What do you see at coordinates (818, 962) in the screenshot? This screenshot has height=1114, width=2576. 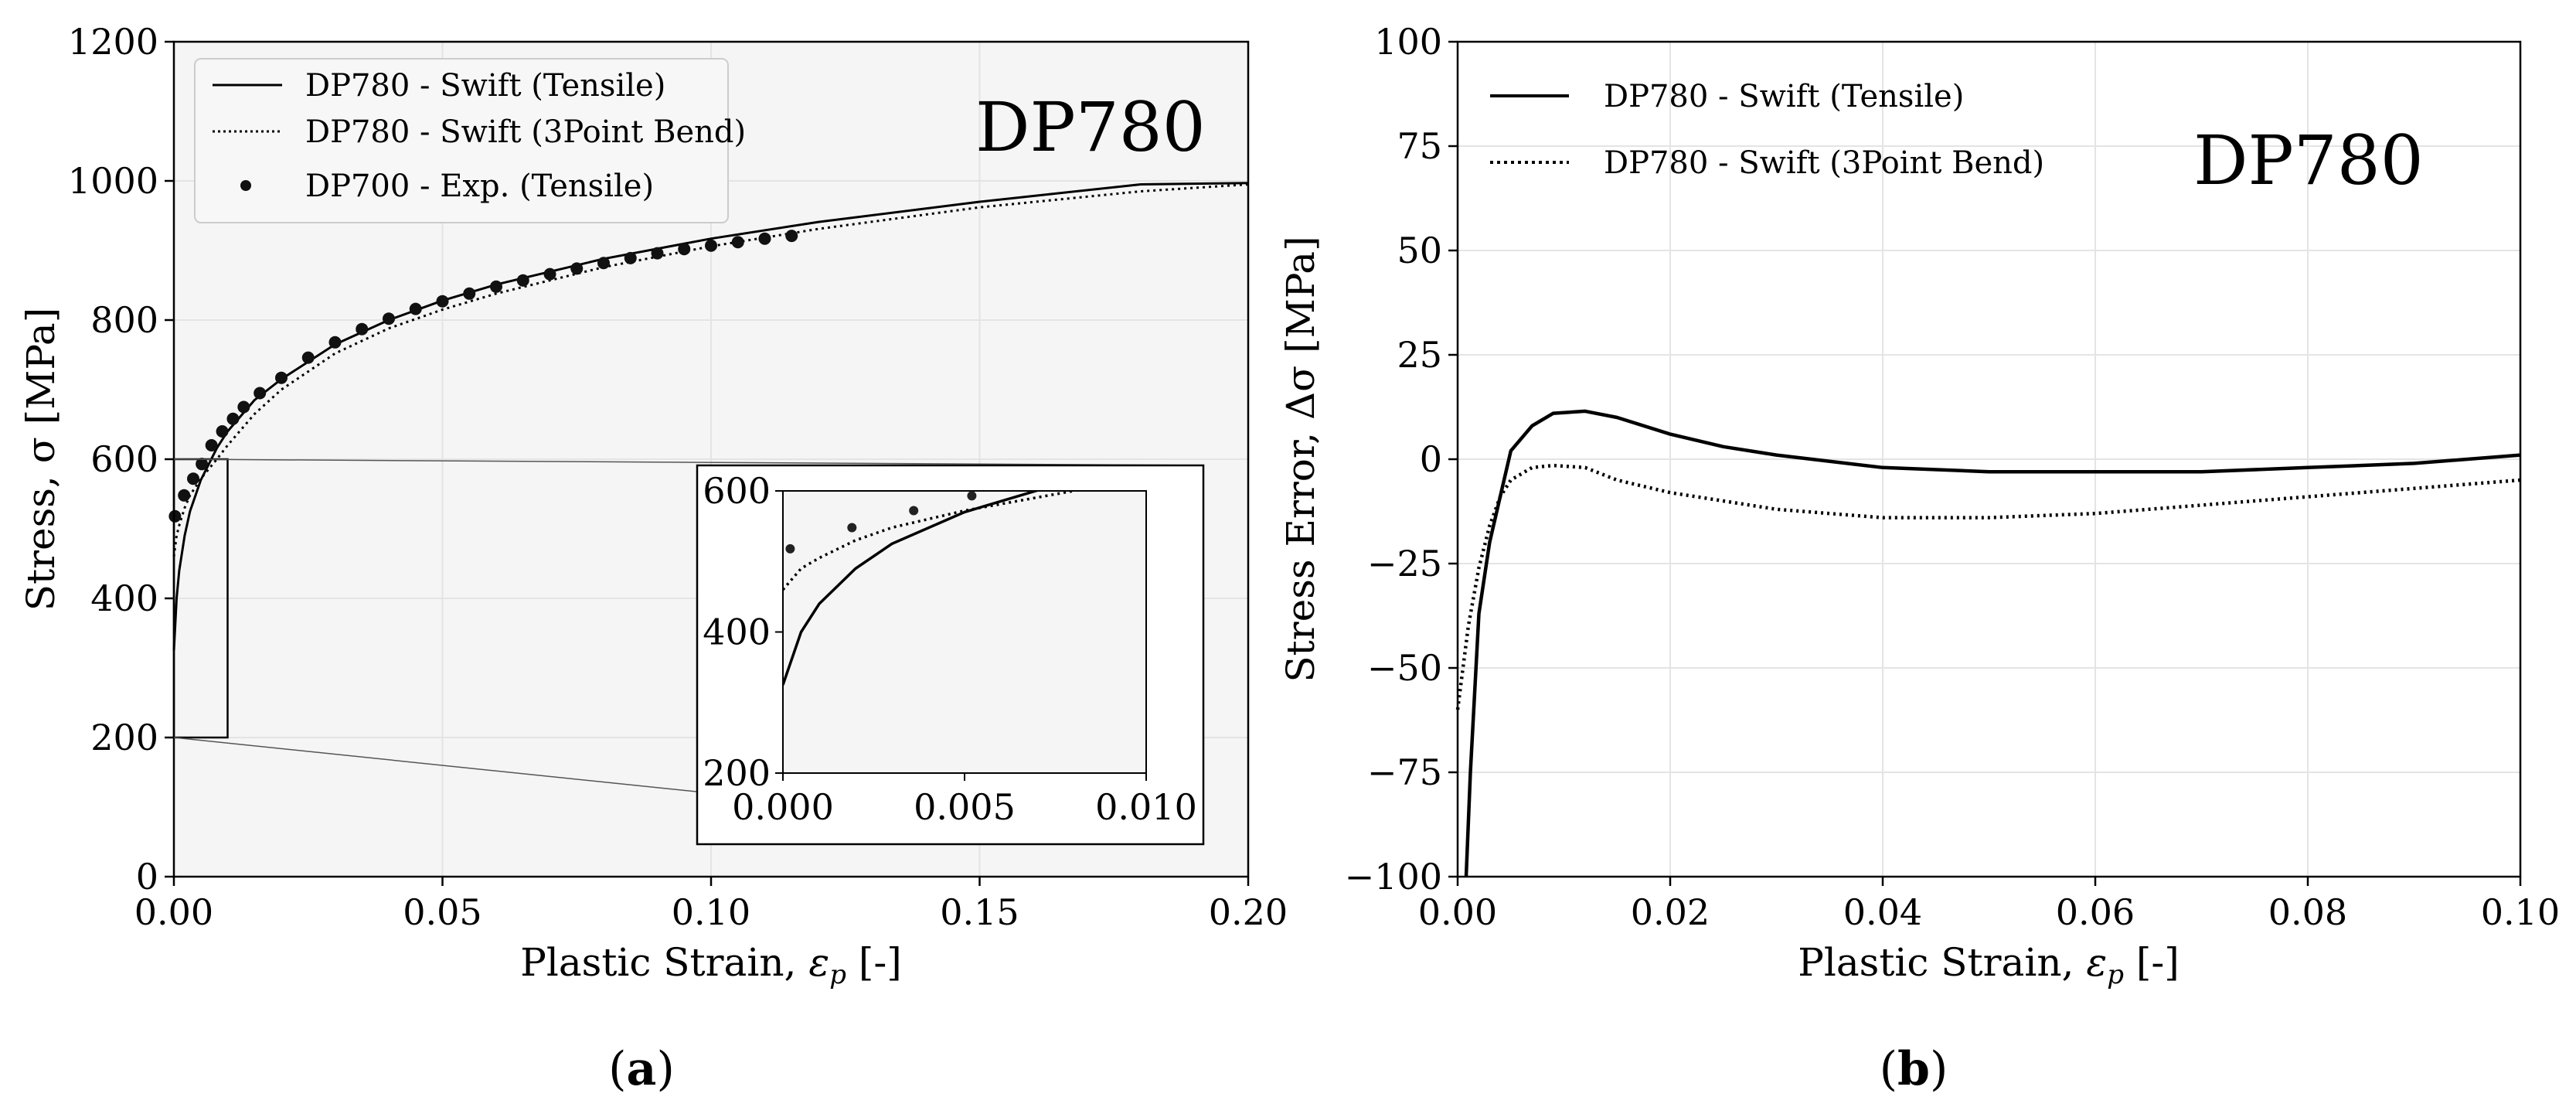 I see `panel-a-x-label-sym: ε` at bounding box center [818, 962].